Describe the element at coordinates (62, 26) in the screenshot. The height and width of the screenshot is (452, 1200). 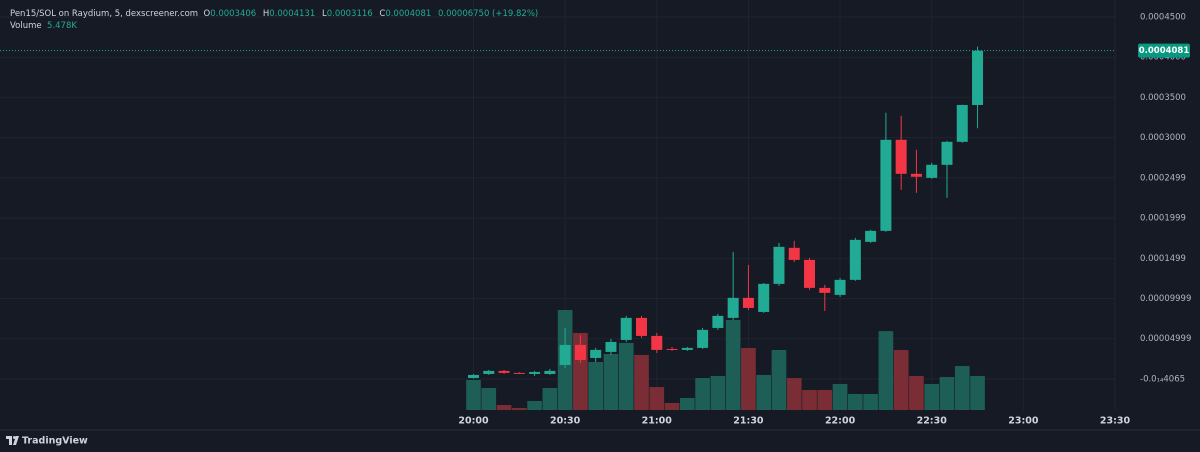
I see `volume-value: 5.478K` at that location.